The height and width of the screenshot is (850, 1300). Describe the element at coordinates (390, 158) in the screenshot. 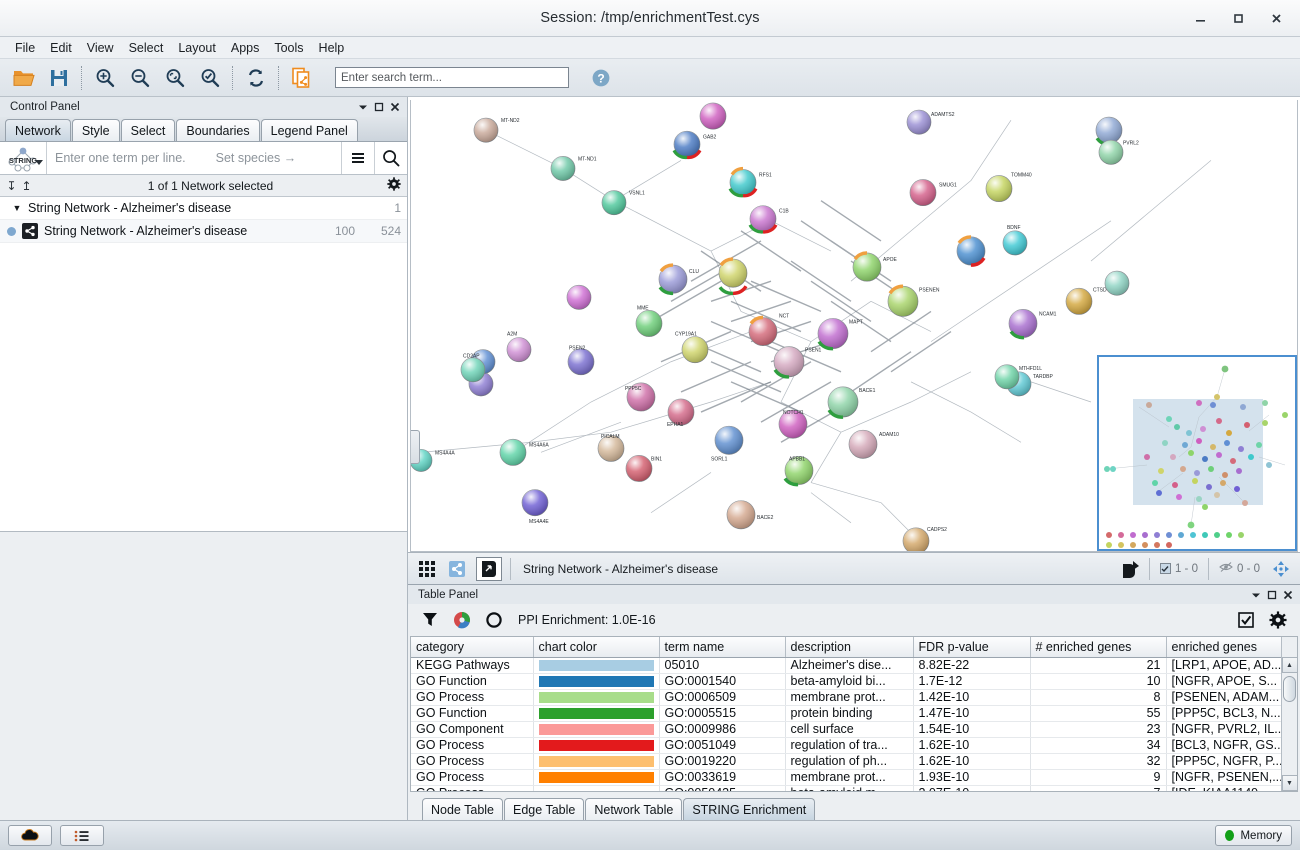

I see `search-icon` at that location.